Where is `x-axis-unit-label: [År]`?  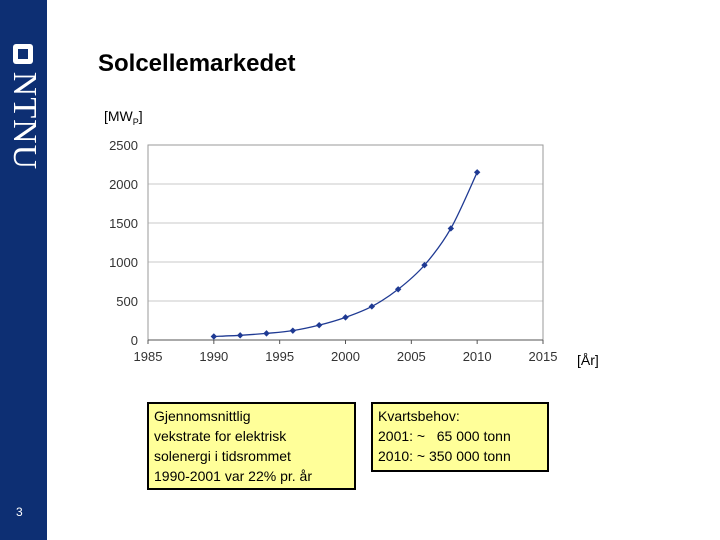 x-axis-unit-label: [År] is located at coordinates (588, 360).